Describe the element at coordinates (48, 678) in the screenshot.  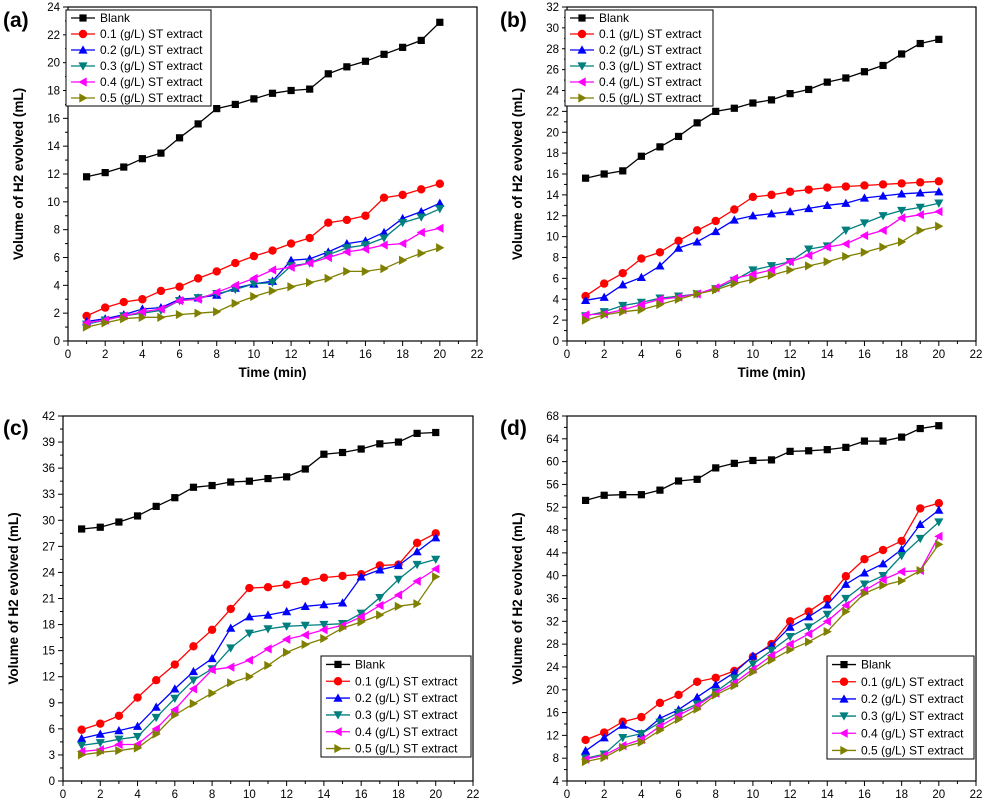
I see `y-tick-label: 12` at that location.